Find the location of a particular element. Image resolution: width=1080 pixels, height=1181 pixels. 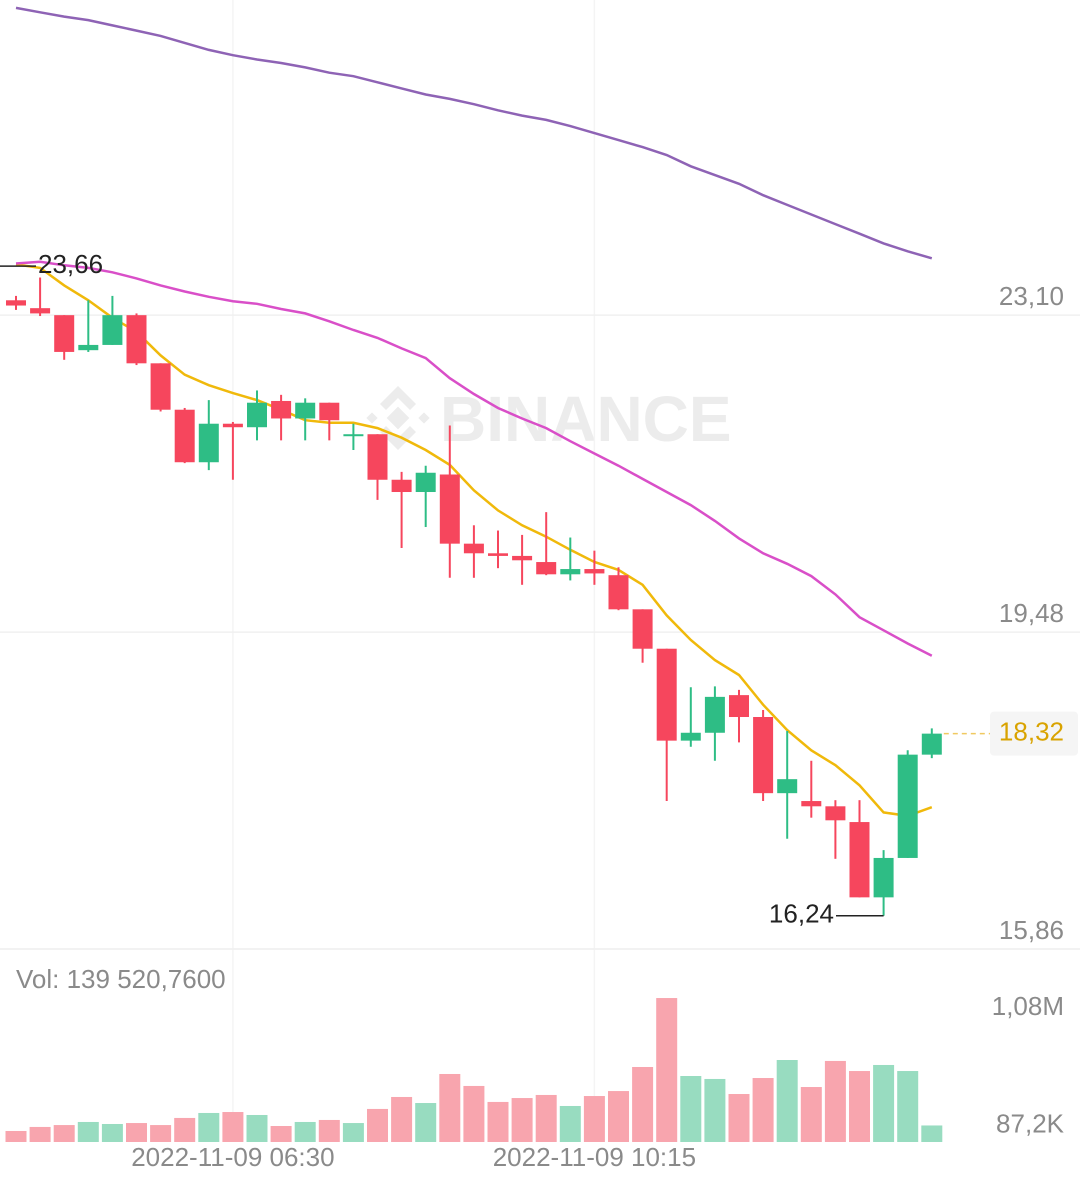

y-tick-label: 15,86 is located at coordinates (1031, 930).